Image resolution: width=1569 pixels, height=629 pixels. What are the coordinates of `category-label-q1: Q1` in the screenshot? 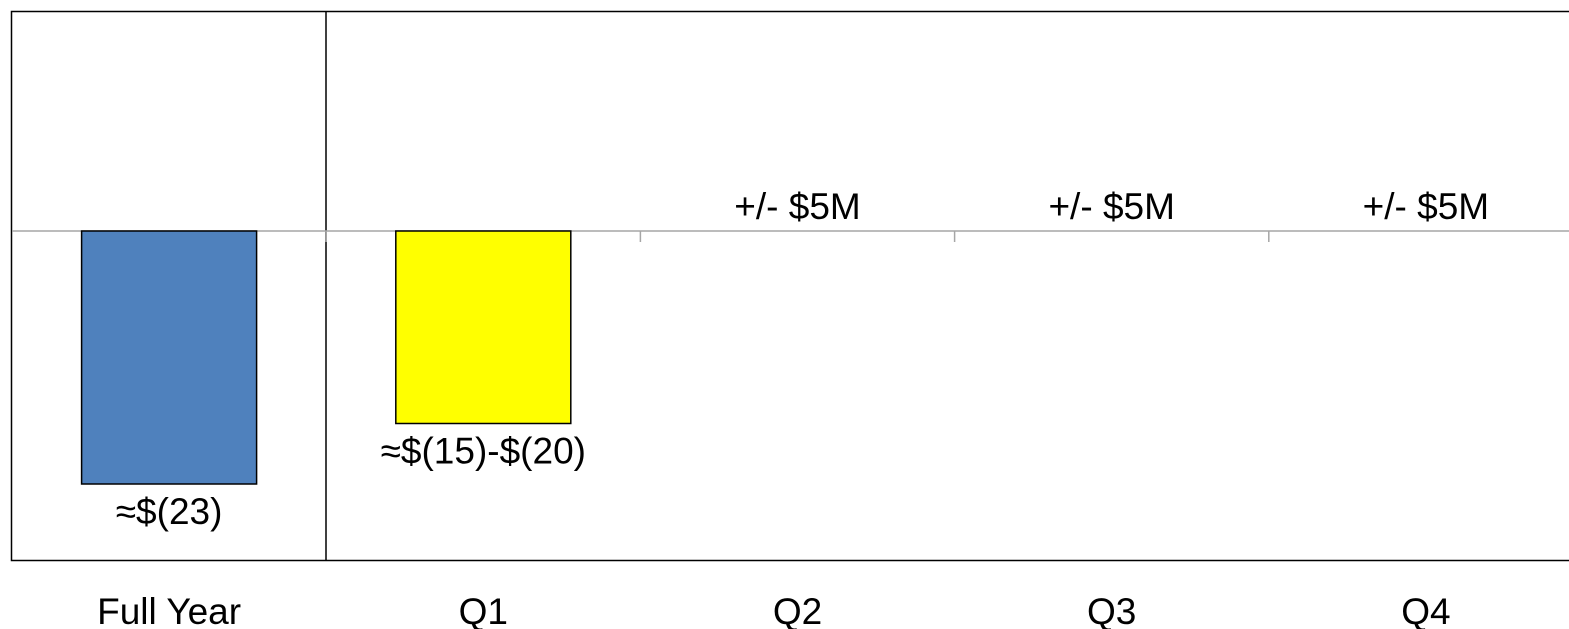 It's located at (483, 610).